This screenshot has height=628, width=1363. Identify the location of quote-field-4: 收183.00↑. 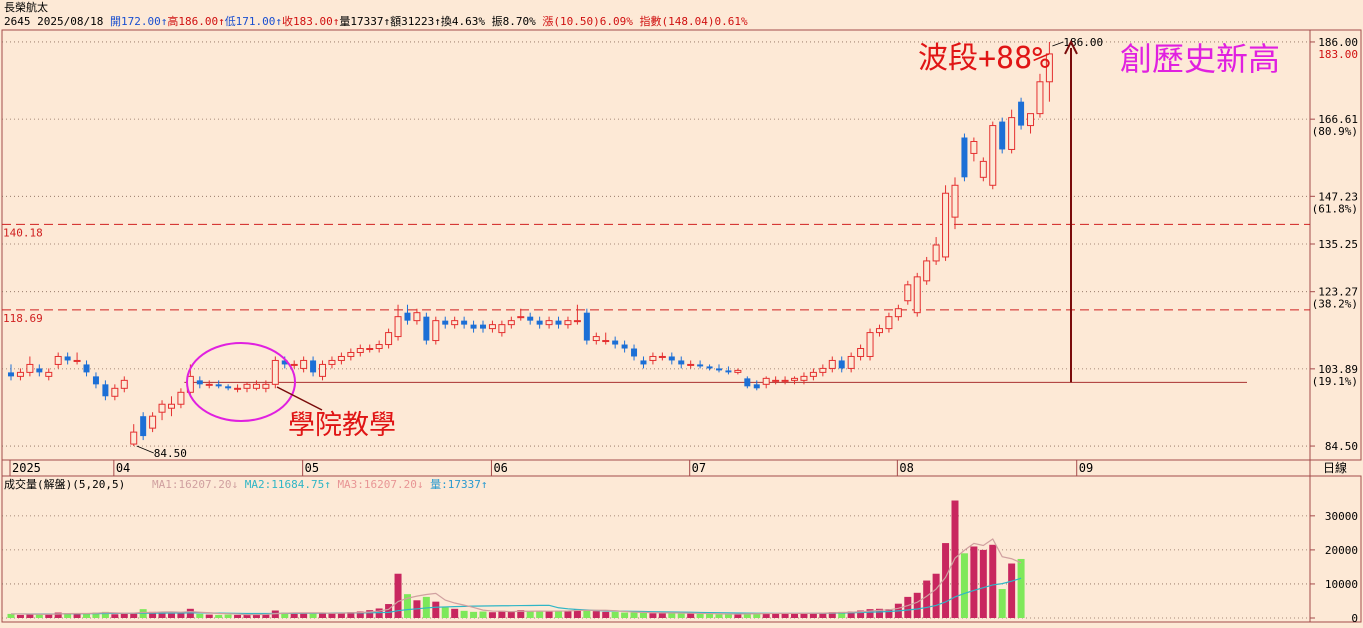
(310, 21).